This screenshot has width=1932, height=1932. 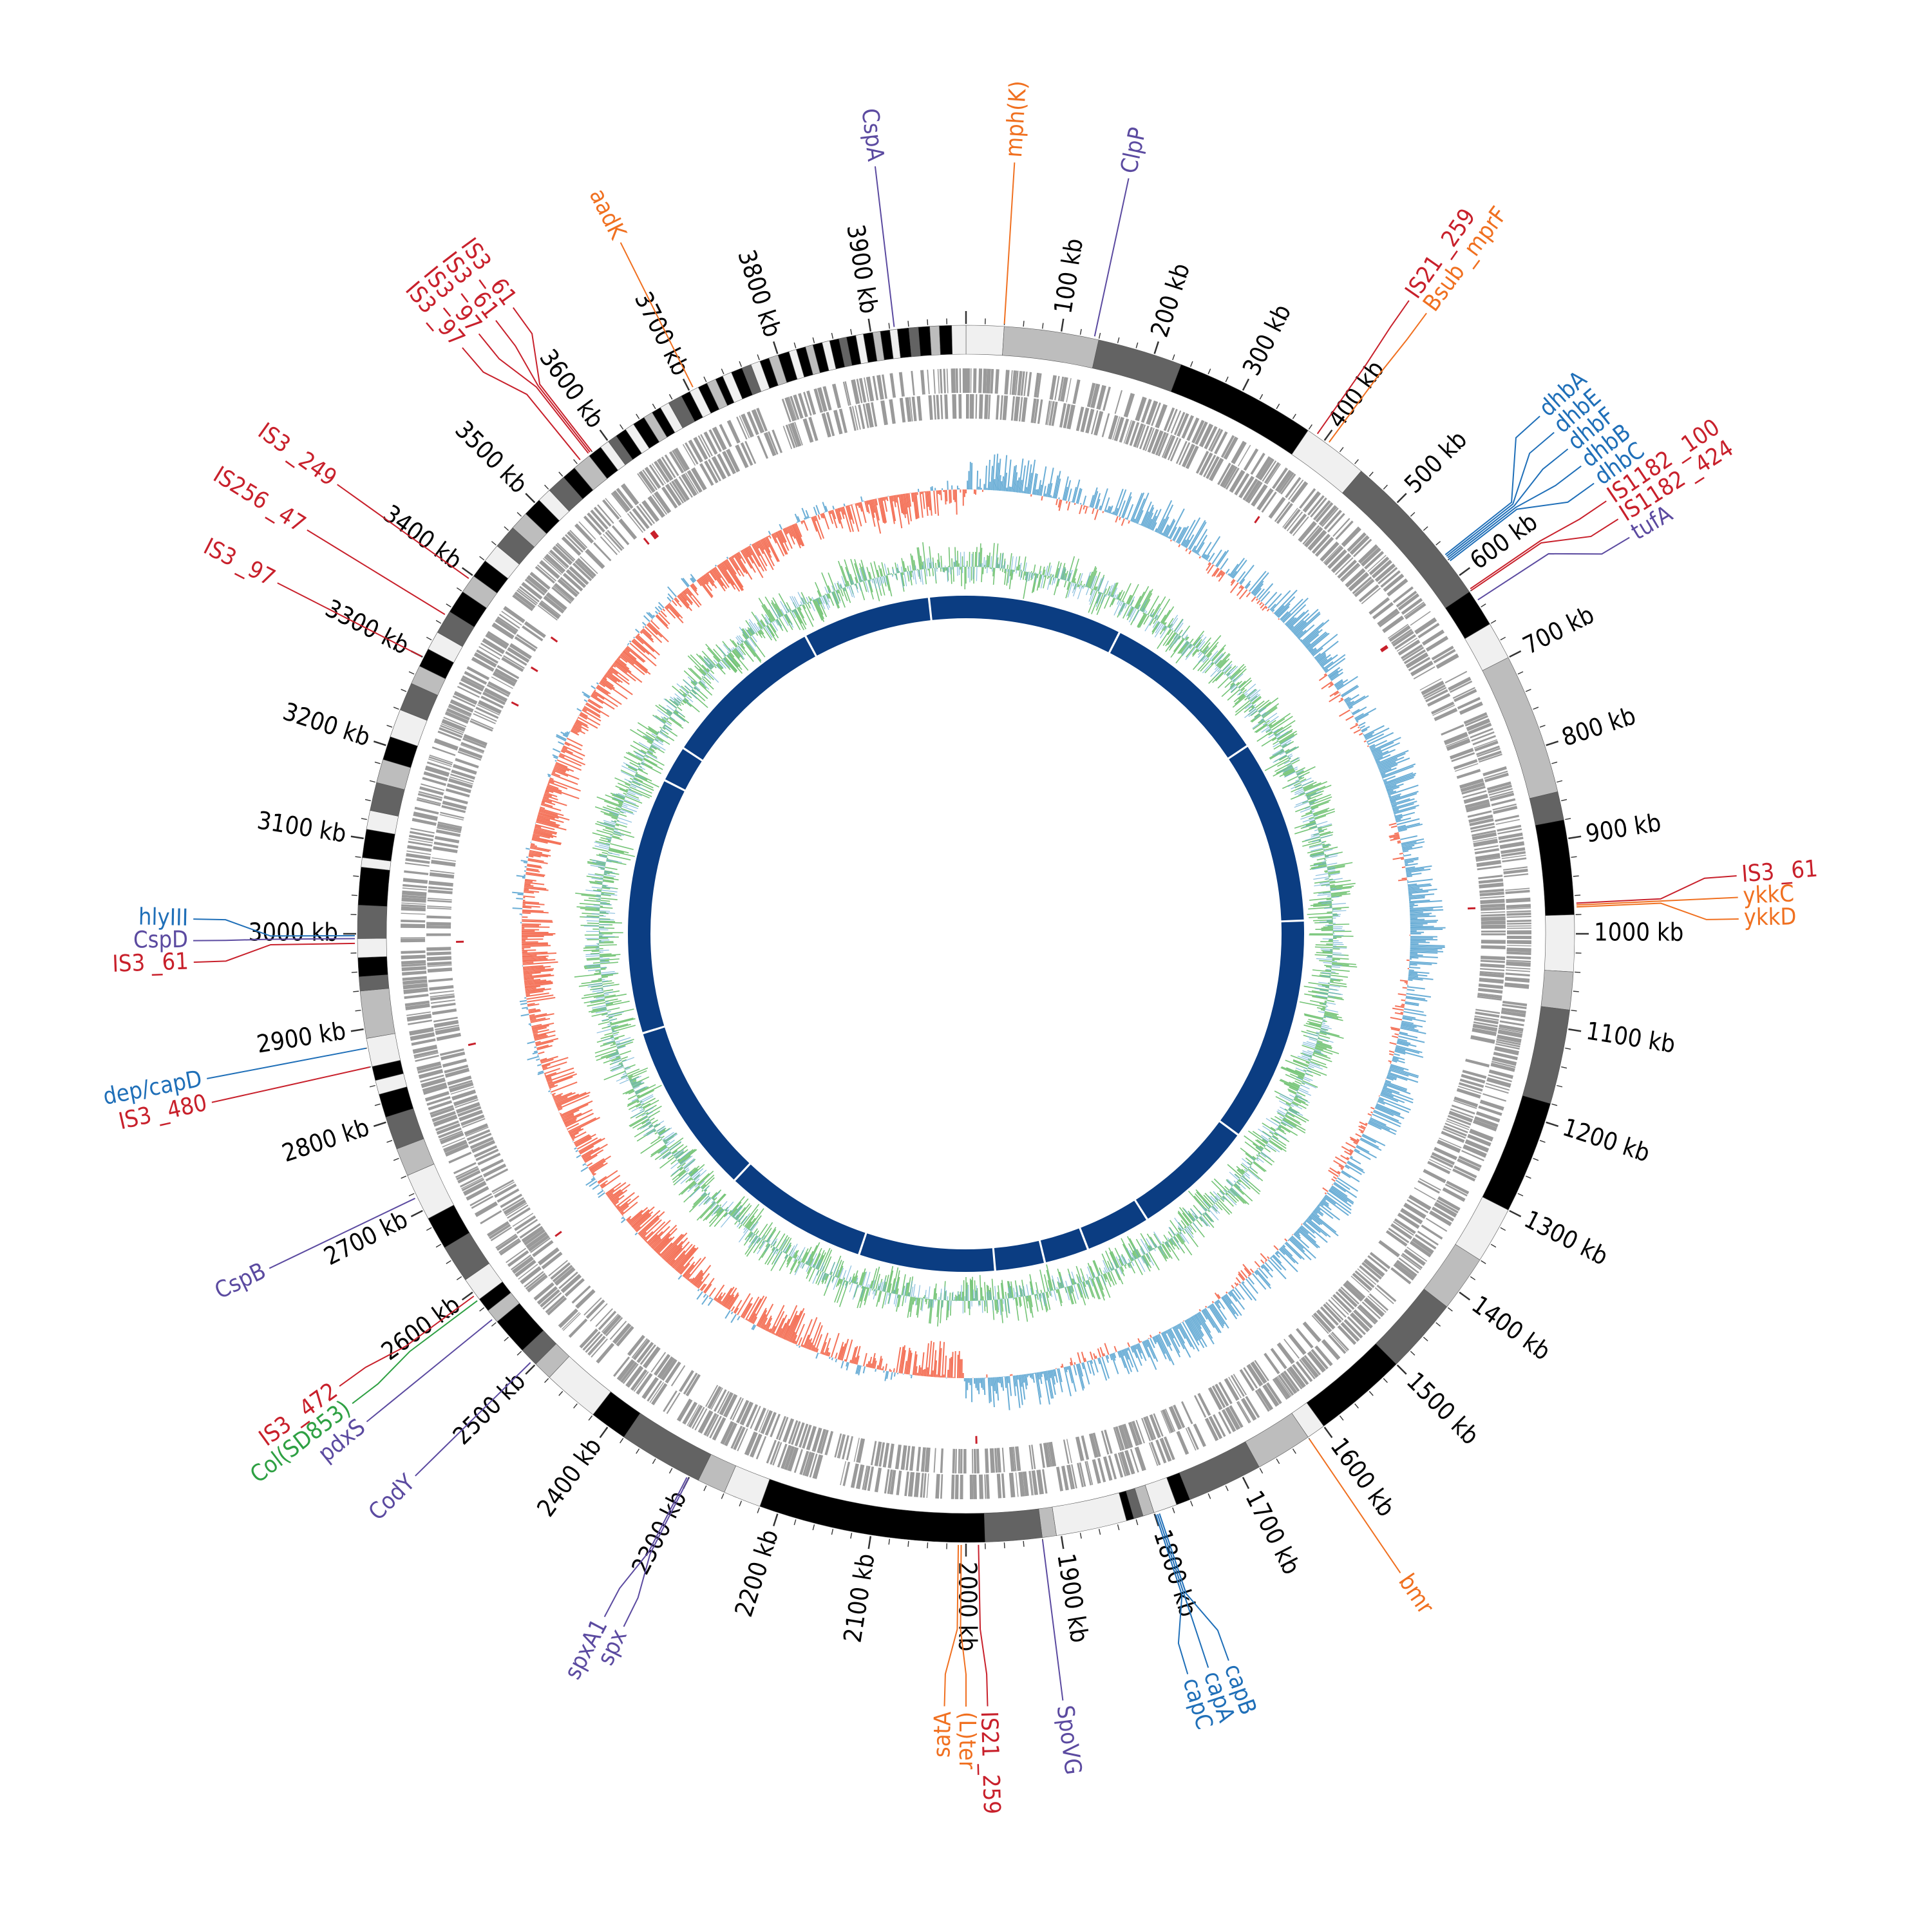 I want to click on tick-label: 900 kb, so click(x=1624, y=828).